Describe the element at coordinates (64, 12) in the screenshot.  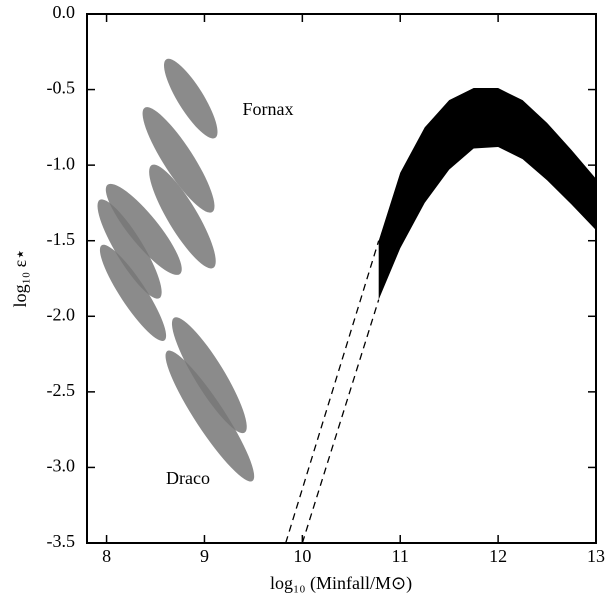
I see `y-tick-label: 0.0` at that location.